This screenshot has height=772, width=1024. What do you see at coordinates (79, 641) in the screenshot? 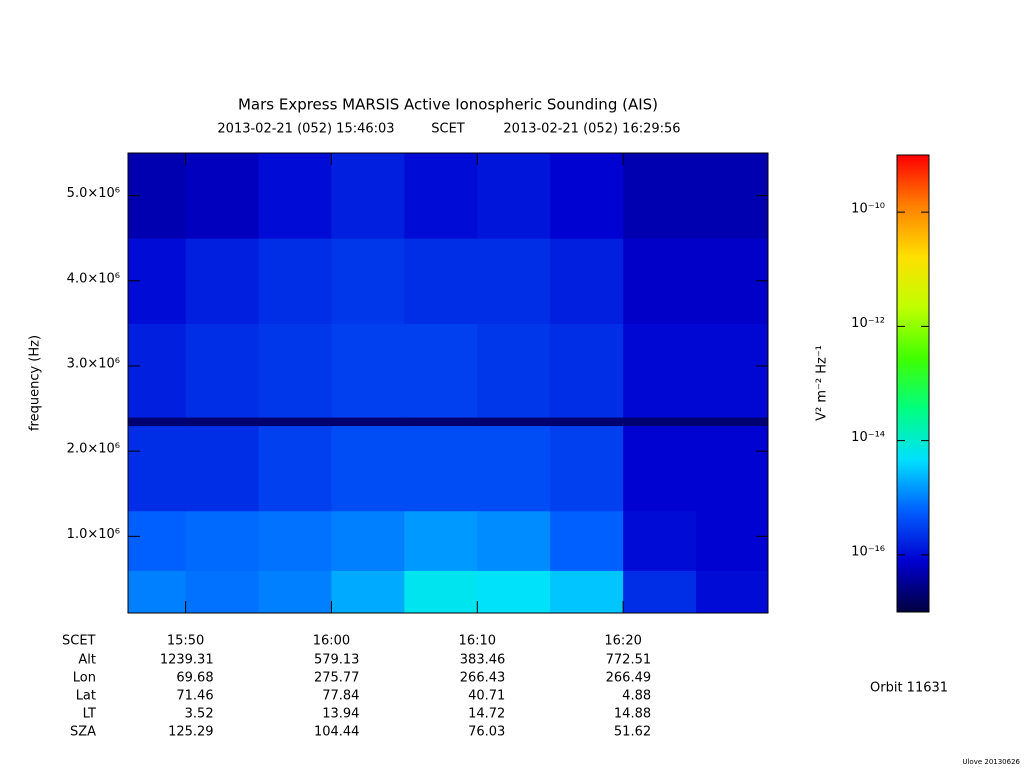
I see `ephemeris-time-label: SCET` at bounding box center [79, 641].